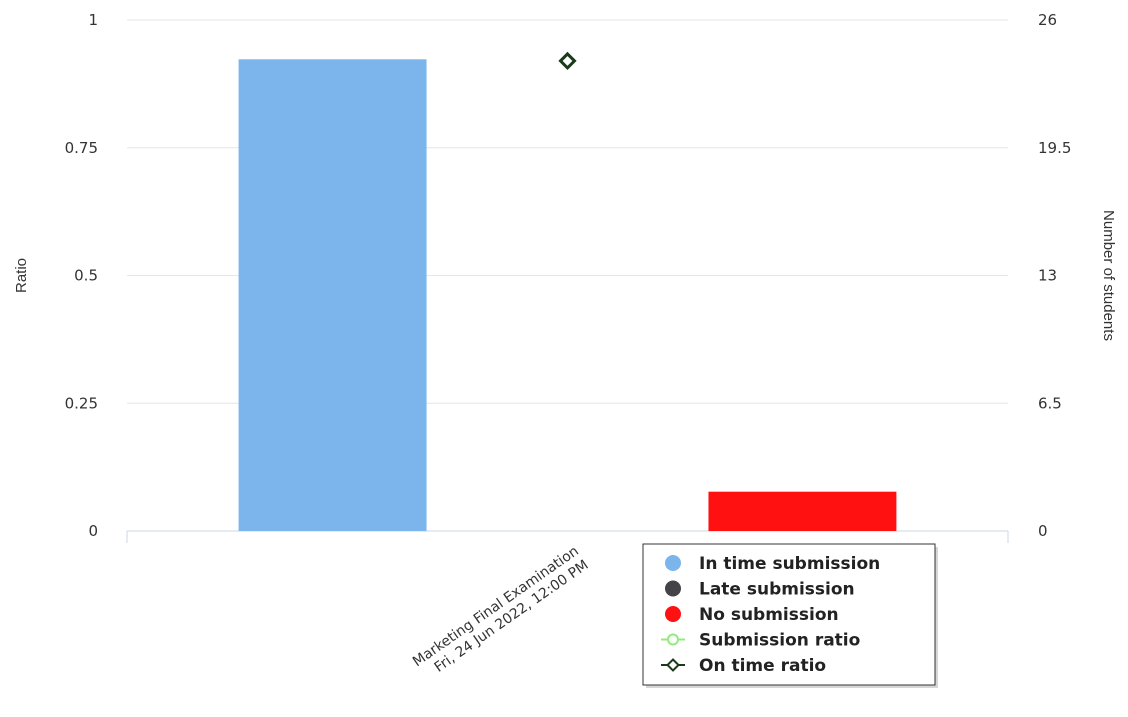 This screenshot has width=1128, height=717. Describe the element at coordinates (673, 639) in the screenshot. I see `legend-symbol-submission-ratio` at that location.